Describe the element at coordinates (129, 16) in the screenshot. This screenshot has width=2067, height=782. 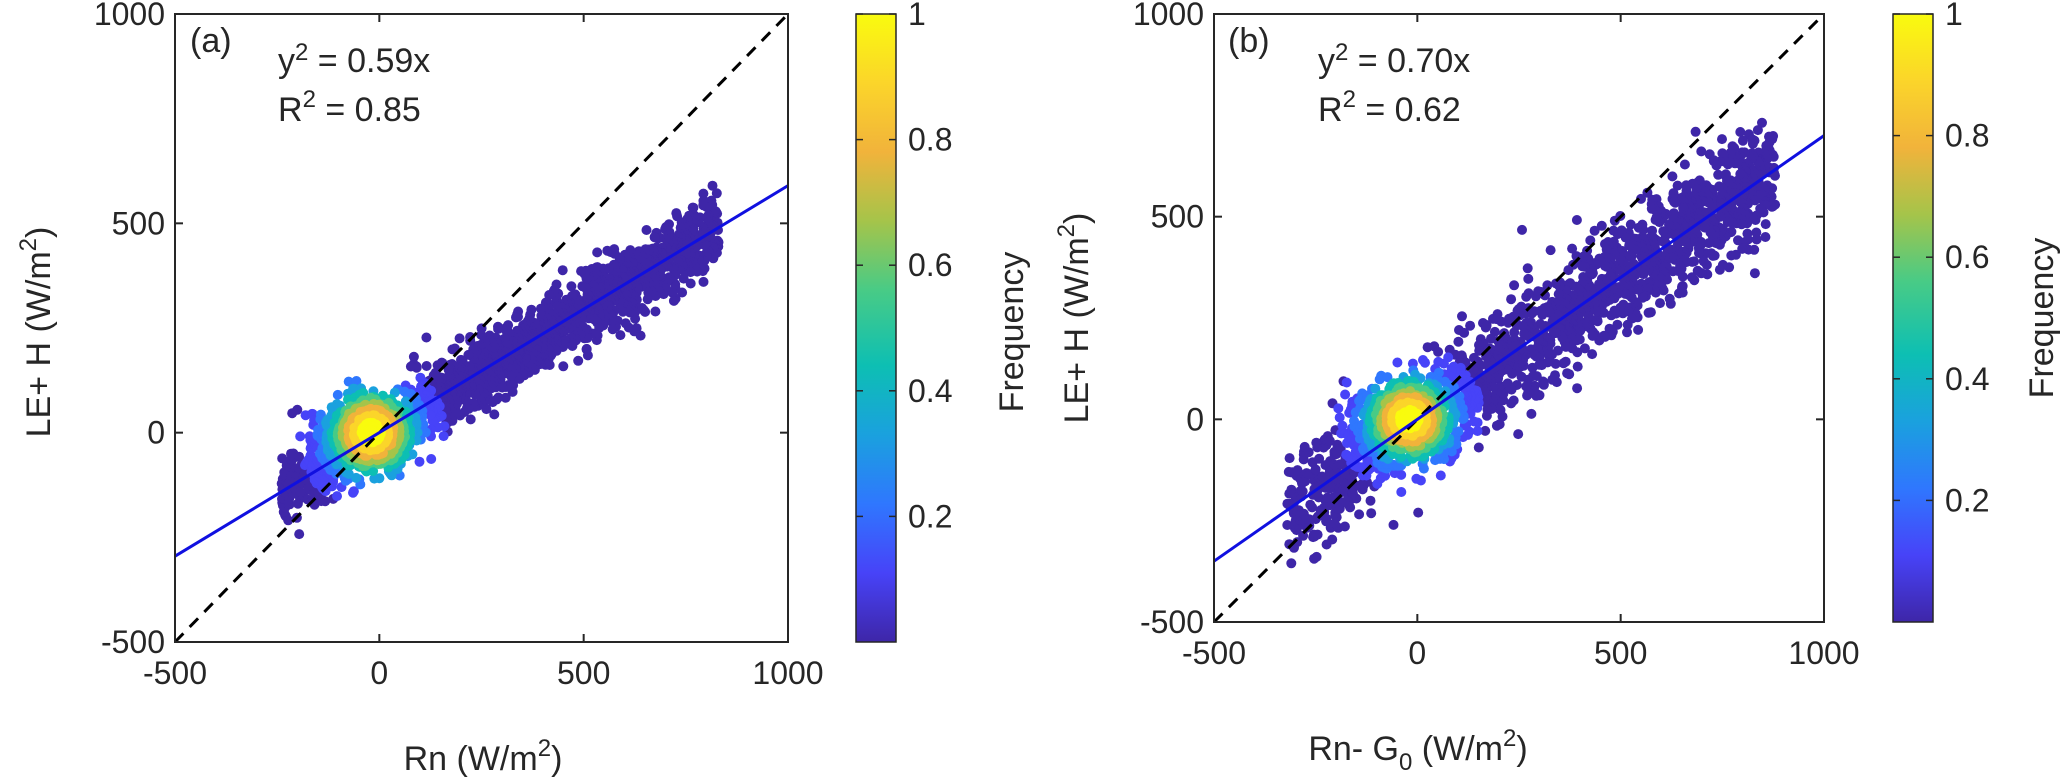
I see `y-tick-label: 1000` at that location.